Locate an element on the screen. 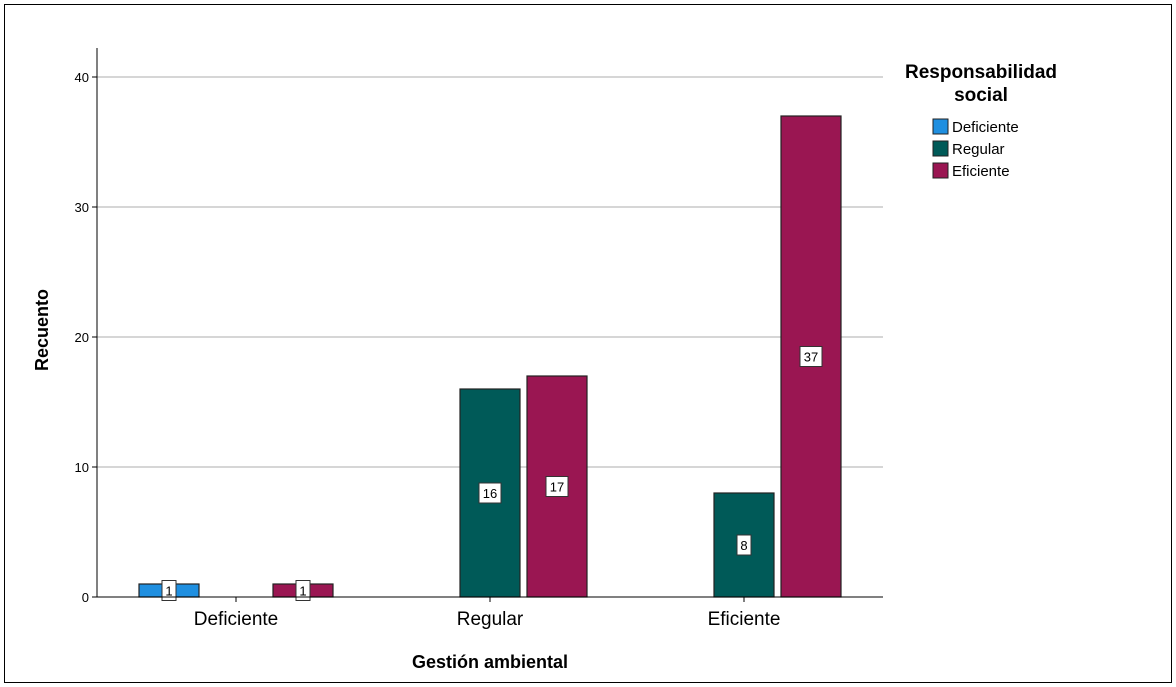  legend-title-line2: social is located at coordinates (981, 95).